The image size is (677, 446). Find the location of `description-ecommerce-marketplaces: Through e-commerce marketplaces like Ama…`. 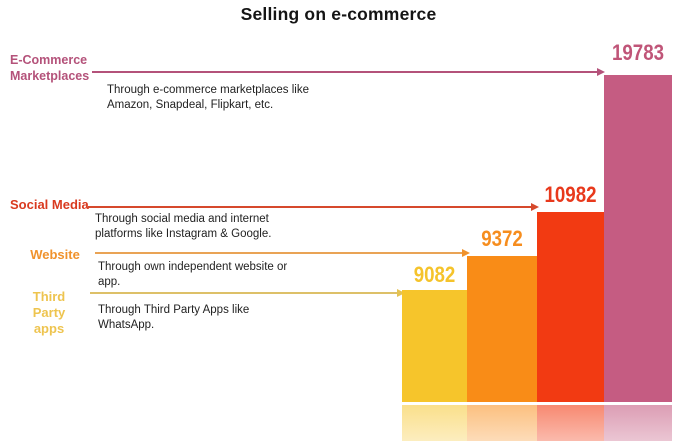

description-ecommerce-marketplaces: Through e-commerce marketplaces like Ama… is located at coordinates (208, 97).